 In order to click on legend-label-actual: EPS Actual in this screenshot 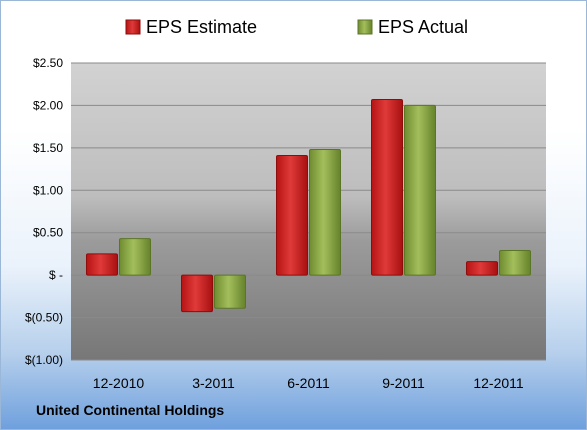, I will do `click(423, 27)`.